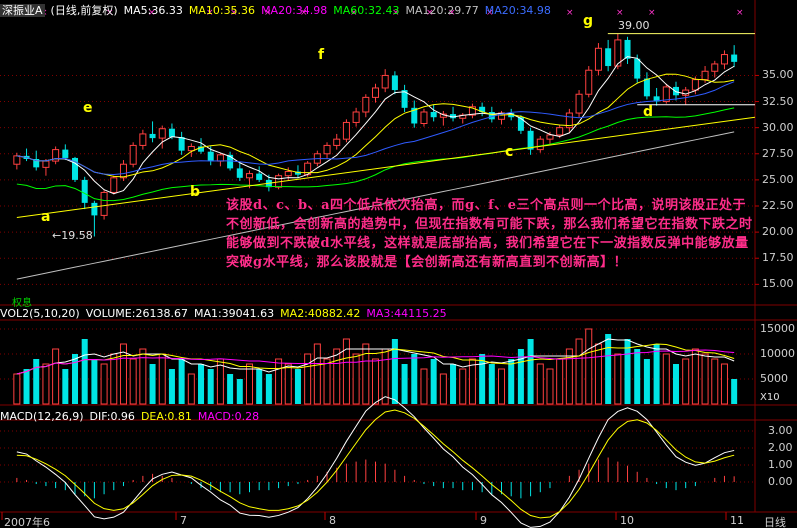 This screenshot has width=797, height=528. I want to click on point-label-a: a, so click(46, 217).